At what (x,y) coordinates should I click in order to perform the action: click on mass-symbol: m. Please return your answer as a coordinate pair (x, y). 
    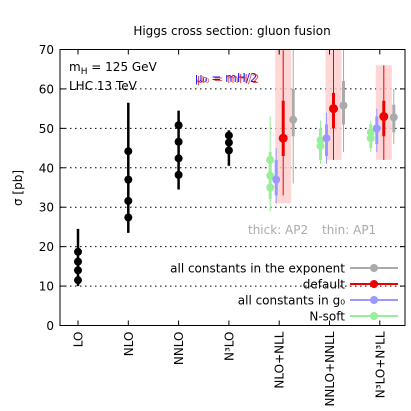
    Looking at the image, I should click on (75, 67).